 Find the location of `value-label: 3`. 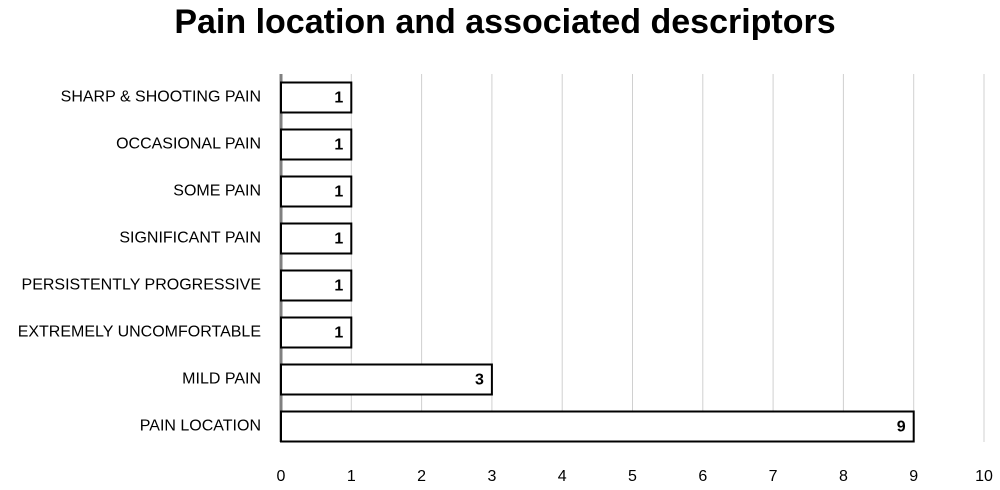

value-label: 3 is located at coordinates (479, 380).